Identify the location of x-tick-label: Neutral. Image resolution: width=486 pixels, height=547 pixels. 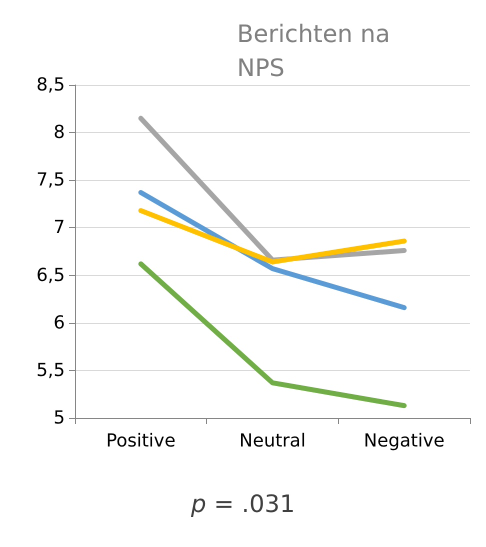
(272, 441).